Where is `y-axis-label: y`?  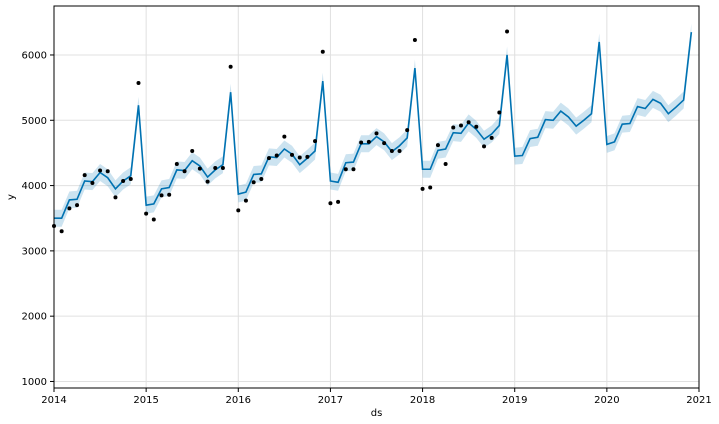
y-axis-label: y is located at coordinates (11, 197).